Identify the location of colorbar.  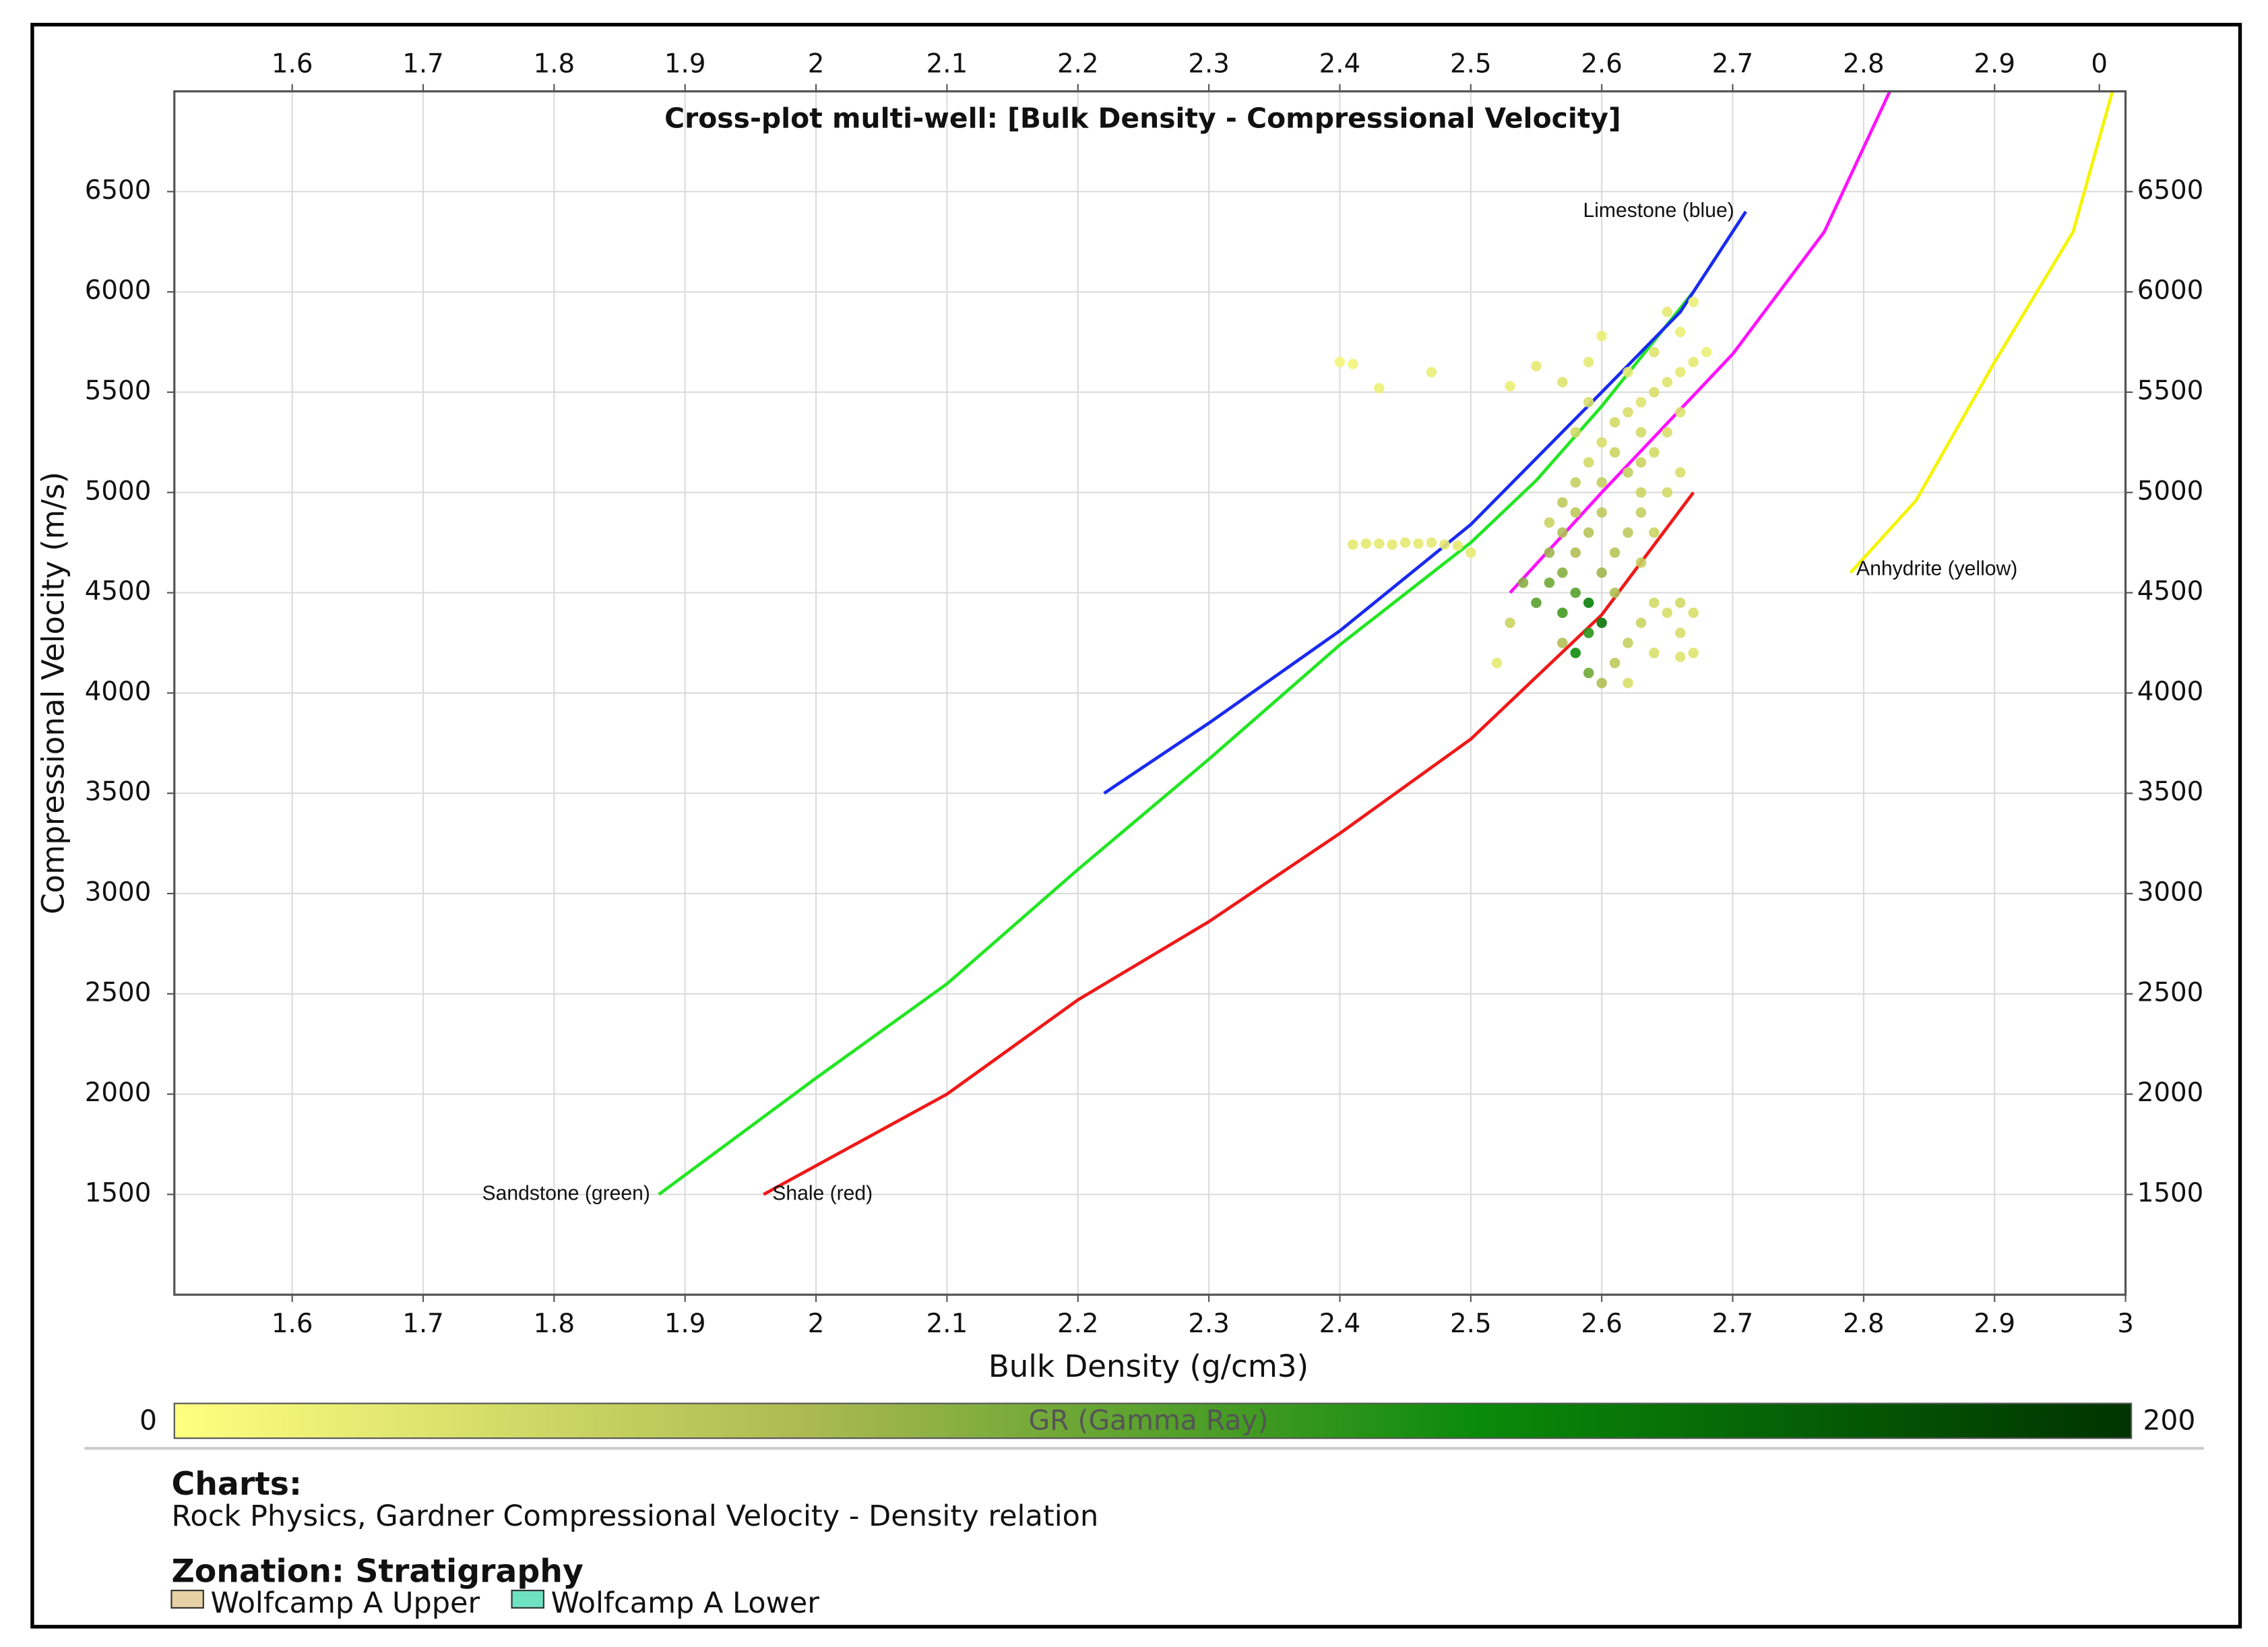
(1153, 1420).